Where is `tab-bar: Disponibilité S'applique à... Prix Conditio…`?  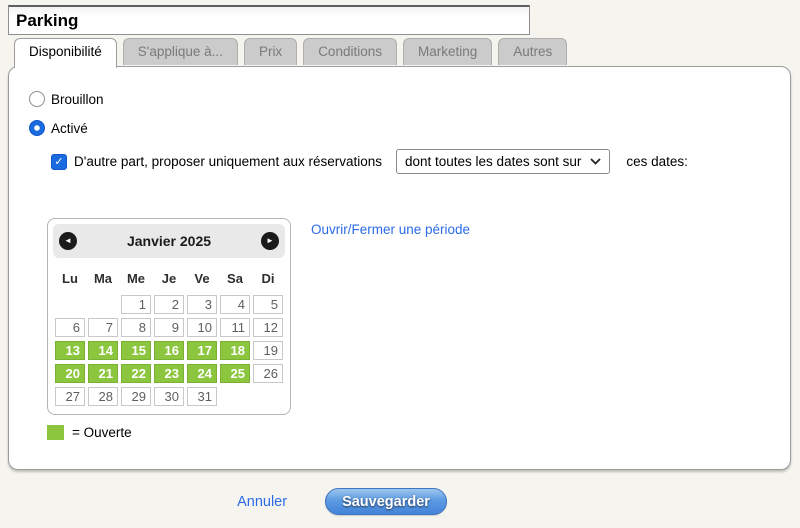 tab-bar: Disponibilité S'applique à... Prix Conditio… is located at coordinates (291, 53).